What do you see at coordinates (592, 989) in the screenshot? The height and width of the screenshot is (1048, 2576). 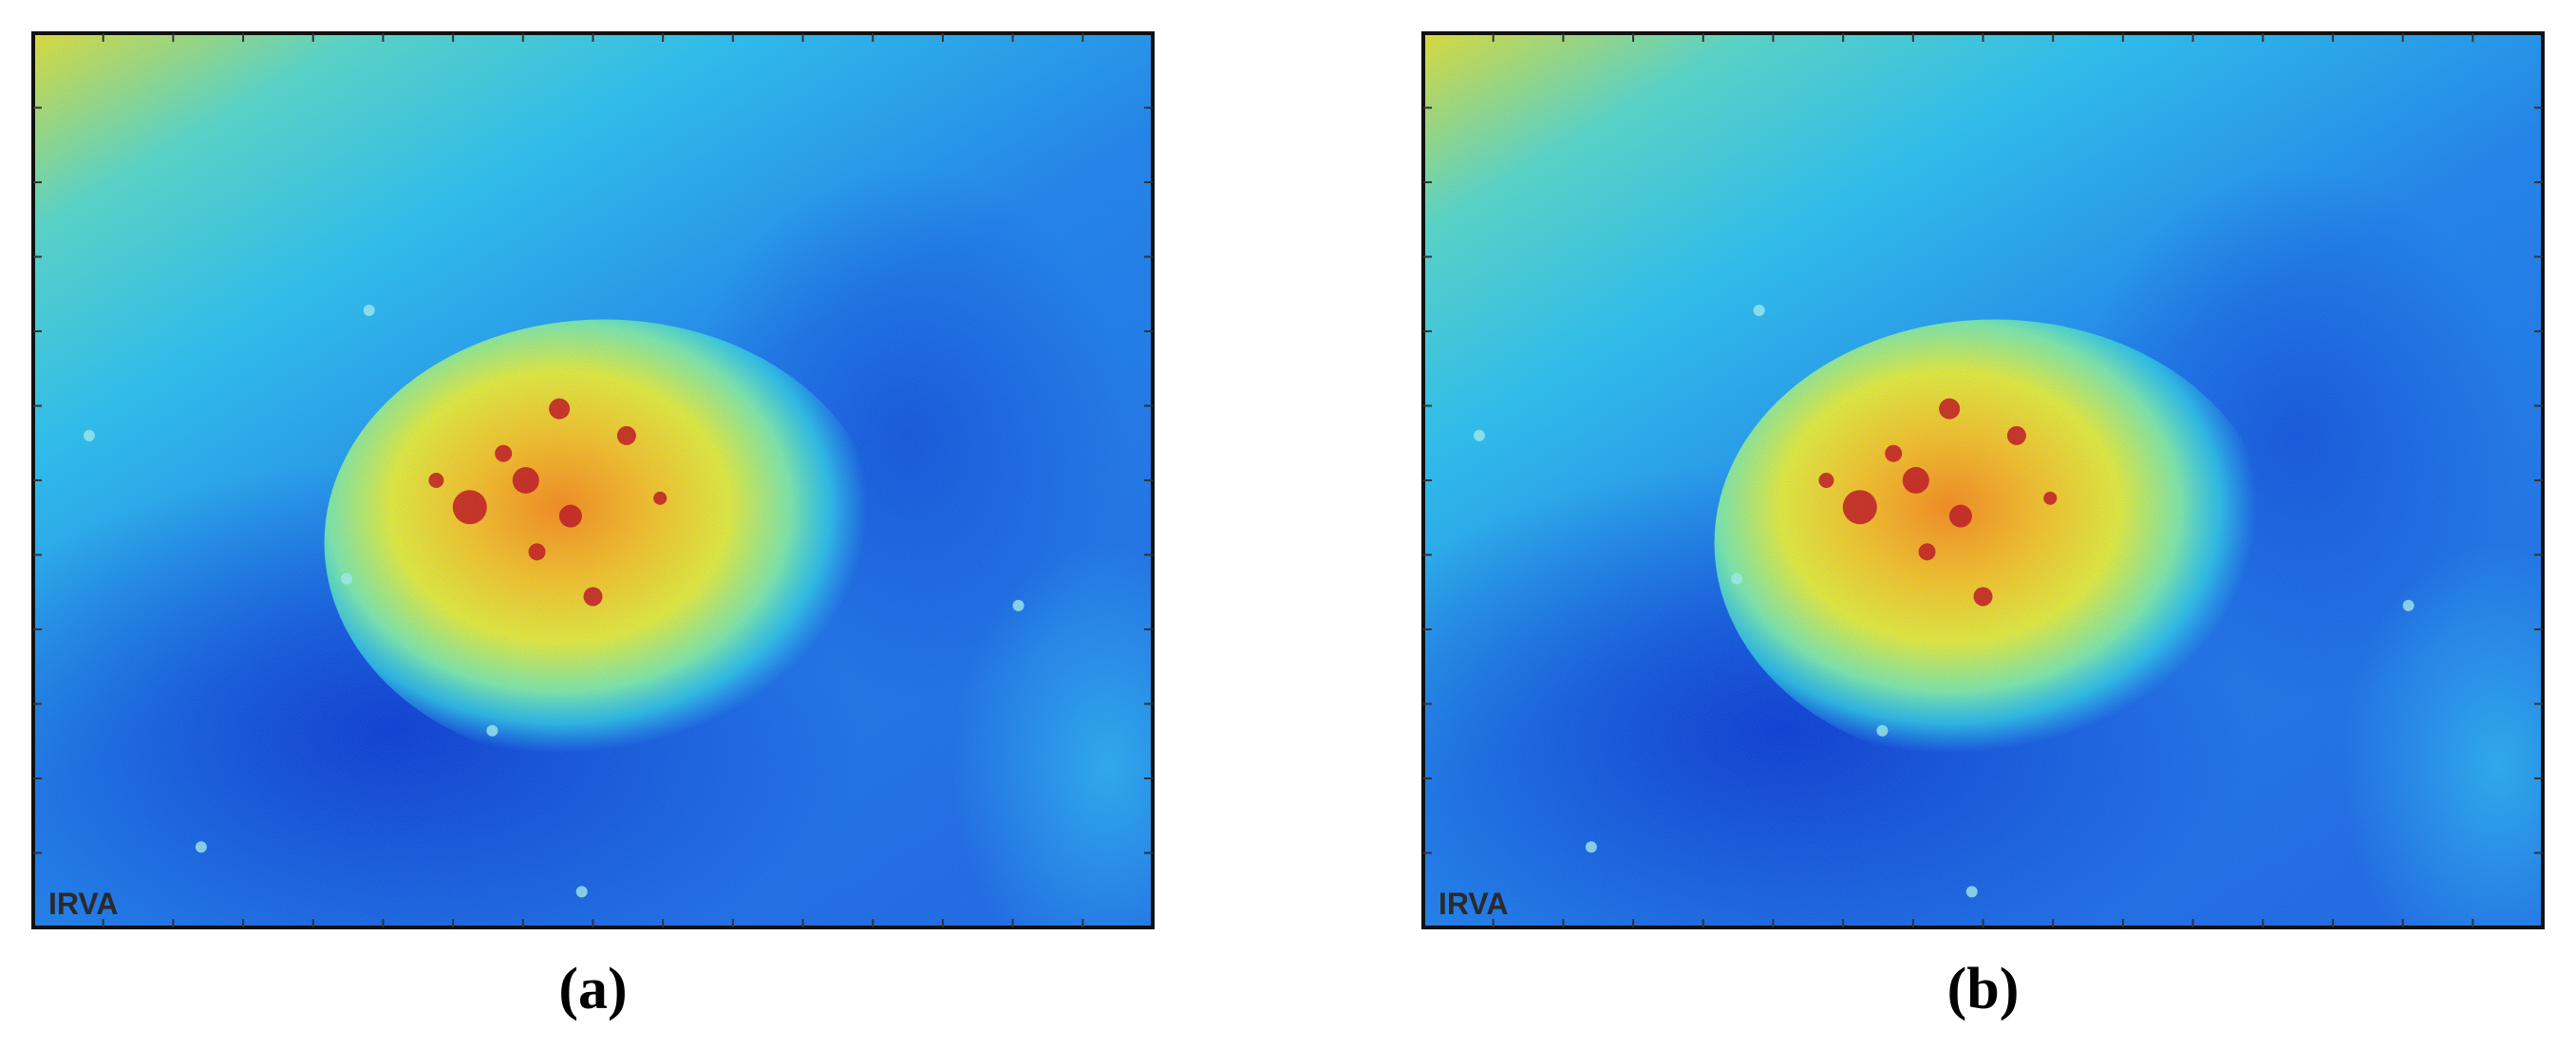 I see `panel-caption: (a)` at bounding box center [592, 989].